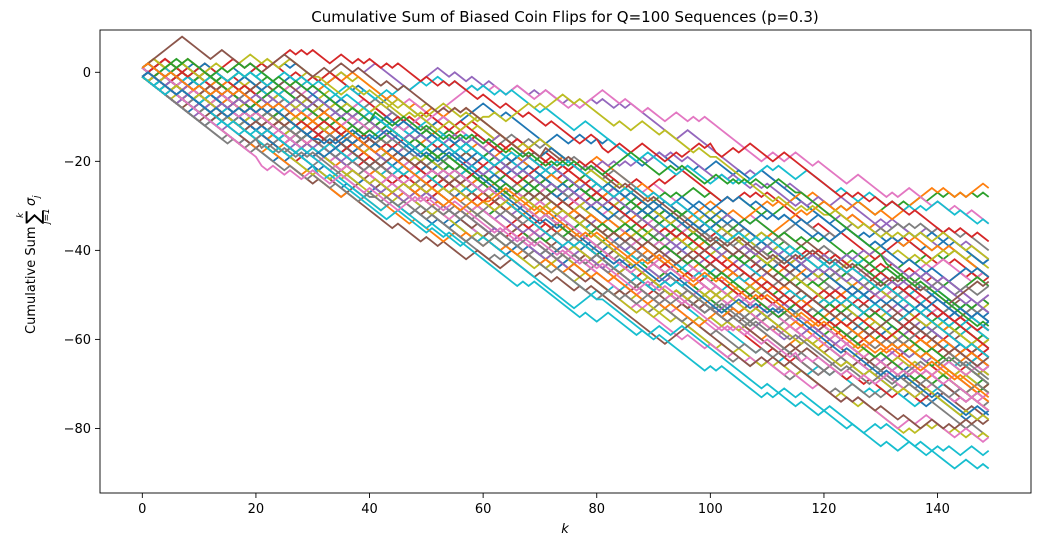 This screenshot has height=546, width=1039. I want to click on x-axis: 0 20 40 60 80 100 120 140, so click(544, 505).